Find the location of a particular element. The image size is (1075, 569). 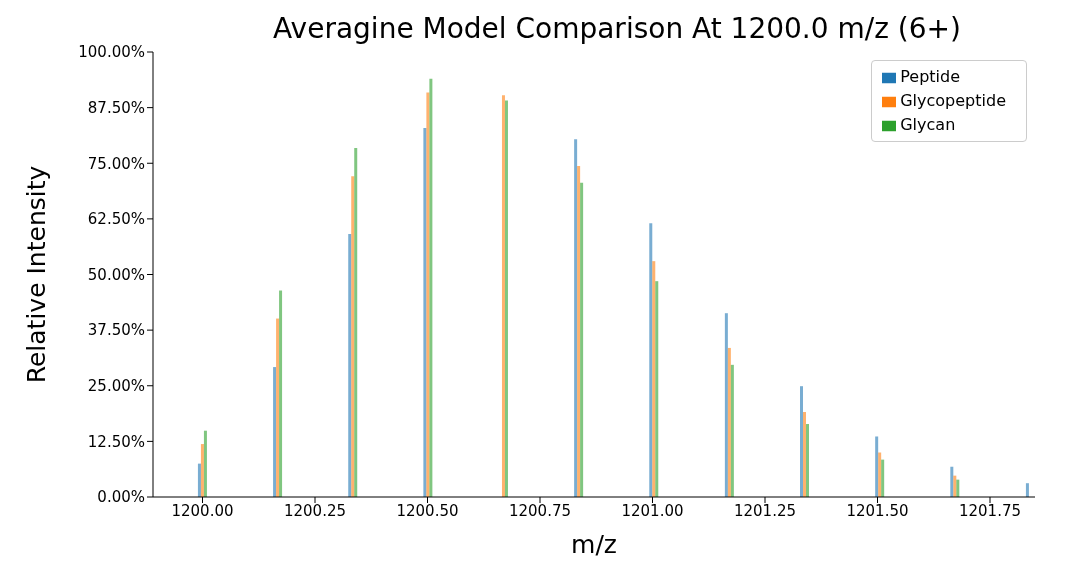

chart-title: Averagine Model Comparison At 1200.0 m/z (6+) is located at coordinates (617, 28).